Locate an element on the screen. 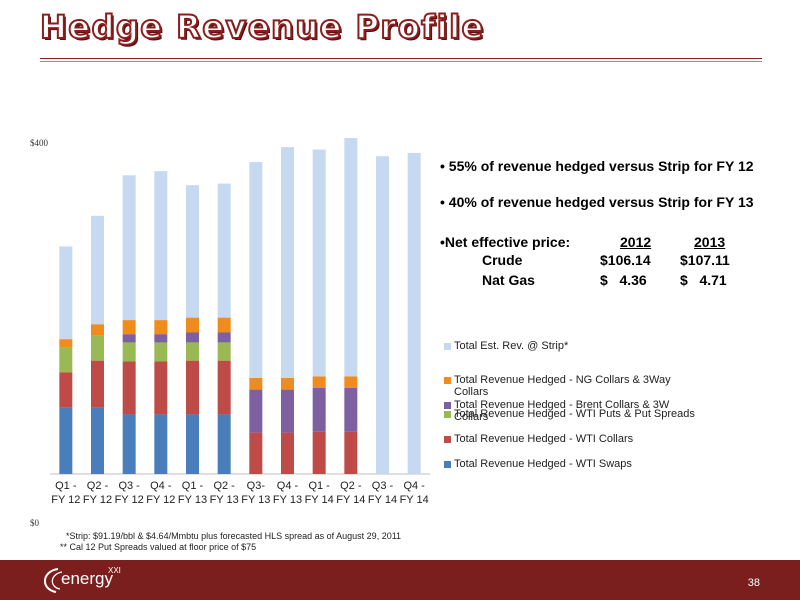  title-divider is located at coordinates (401, 58).